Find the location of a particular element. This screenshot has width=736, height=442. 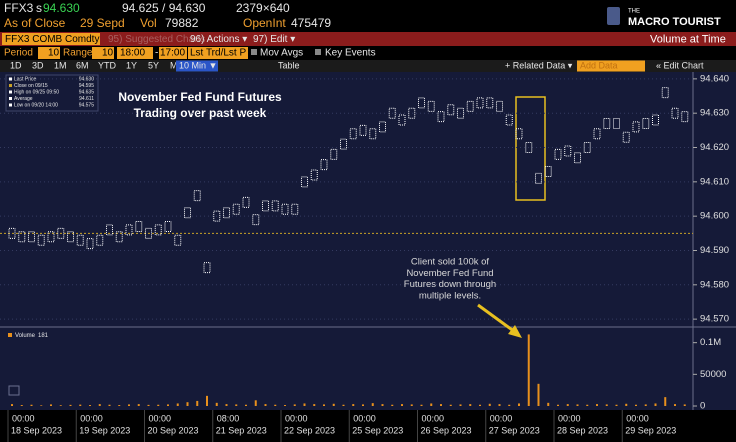

related: + Related Data ▾ is located at coordinates (539, 65).